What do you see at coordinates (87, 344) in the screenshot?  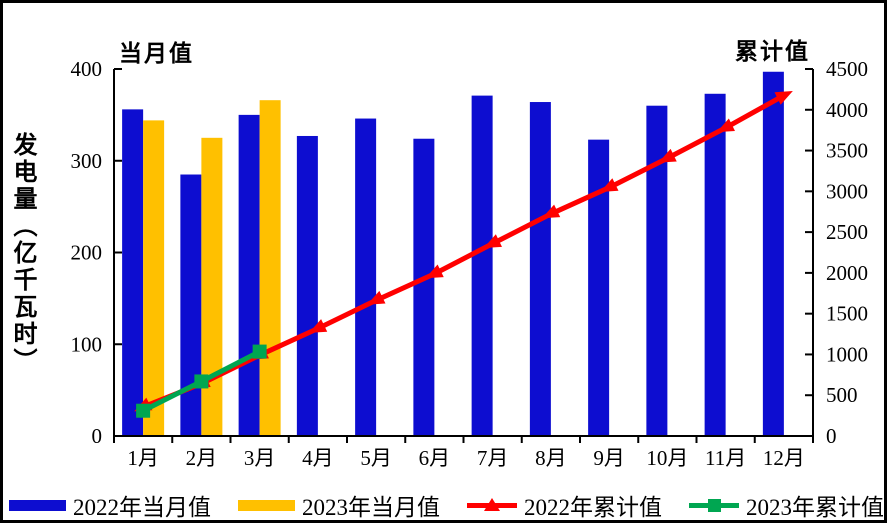 I see `left-tick-label: 100` at bounding box center [87, 344].